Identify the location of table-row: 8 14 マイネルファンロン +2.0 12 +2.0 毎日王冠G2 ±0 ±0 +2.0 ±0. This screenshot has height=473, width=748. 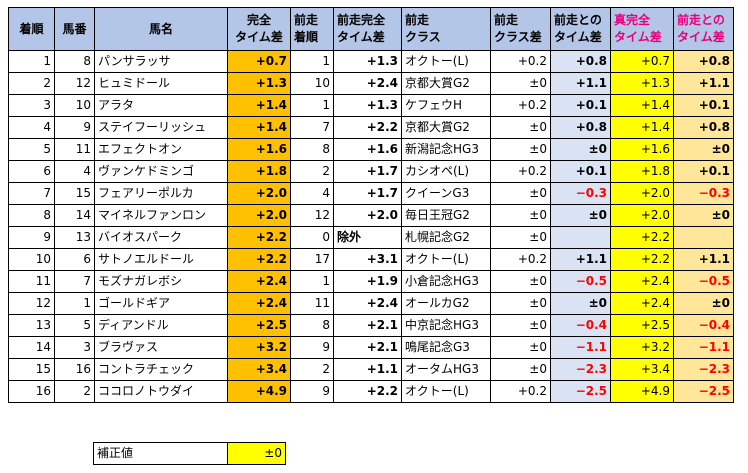
(371, 215).